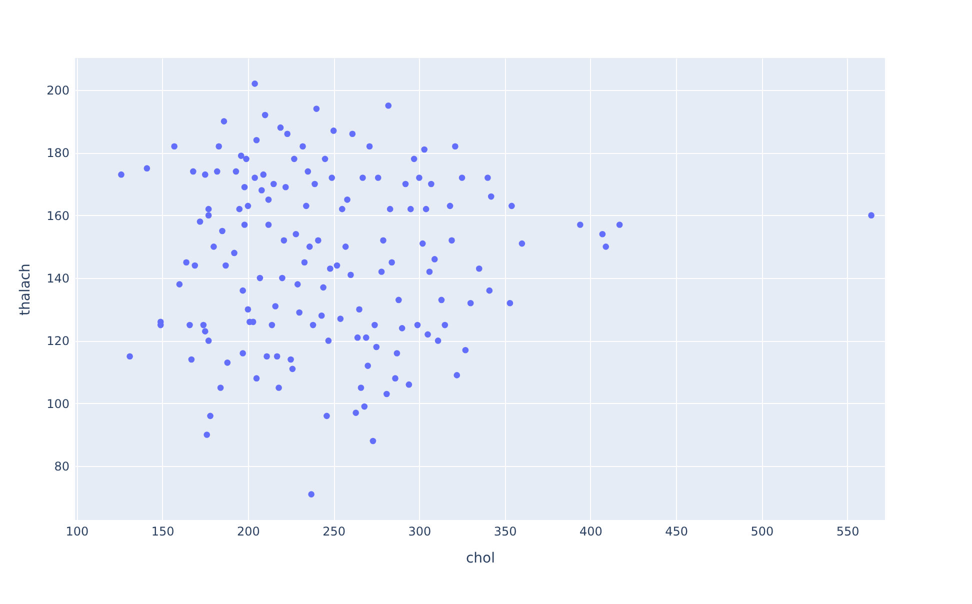 The height and width of the screenshot is (604, 972). I want to click on x-tick-label: 500, so click(762, 531).